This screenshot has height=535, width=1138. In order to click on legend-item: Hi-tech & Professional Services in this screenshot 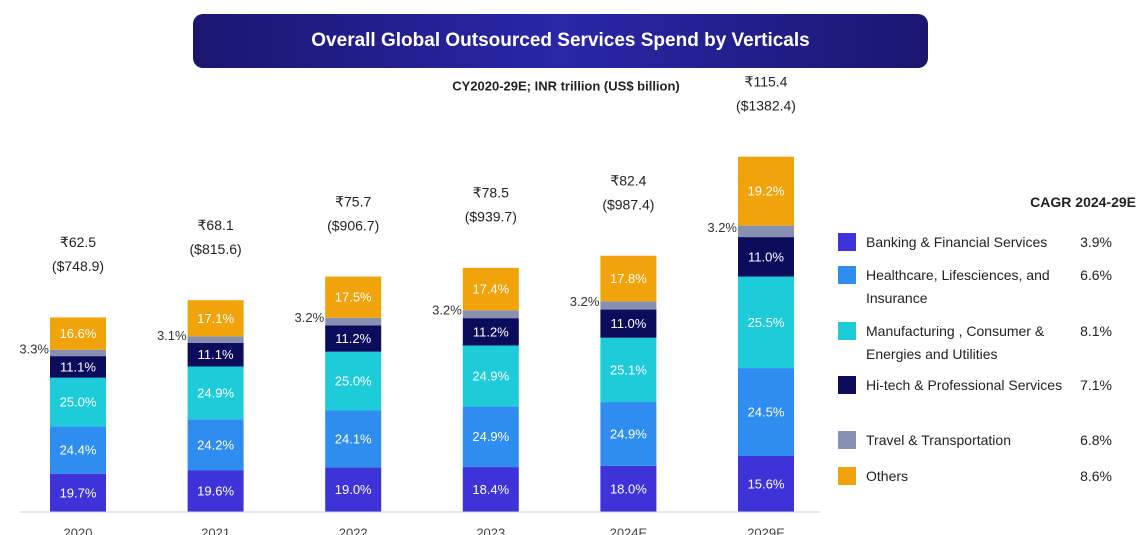, I will do `click(952, 385)`.